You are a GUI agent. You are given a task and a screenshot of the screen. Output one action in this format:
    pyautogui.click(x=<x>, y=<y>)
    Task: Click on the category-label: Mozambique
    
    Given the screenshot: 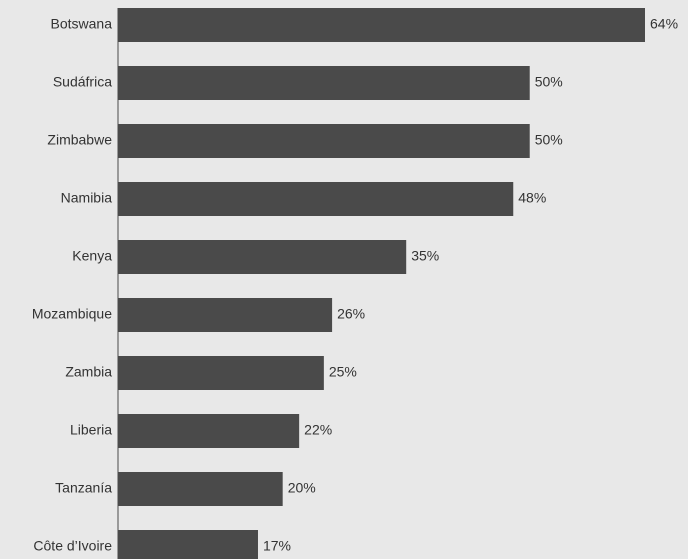 What is the action you would take?
    pyautogui.click(x=72, y=314)
    